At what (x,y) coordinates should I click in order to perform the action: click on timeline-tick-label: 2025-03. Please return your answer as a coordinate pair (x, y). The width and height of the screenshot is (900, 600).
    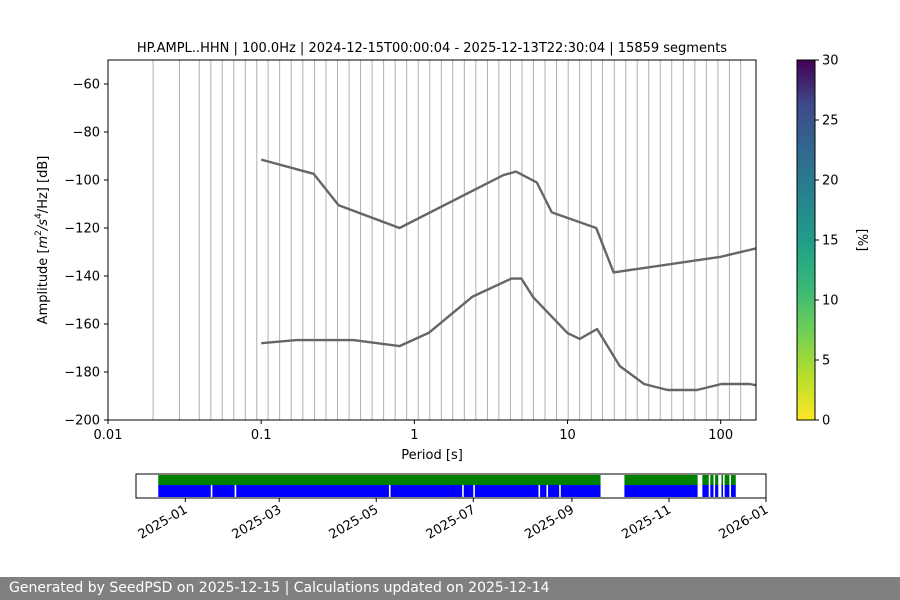
    Looking at the image, I should click on (257, 522).